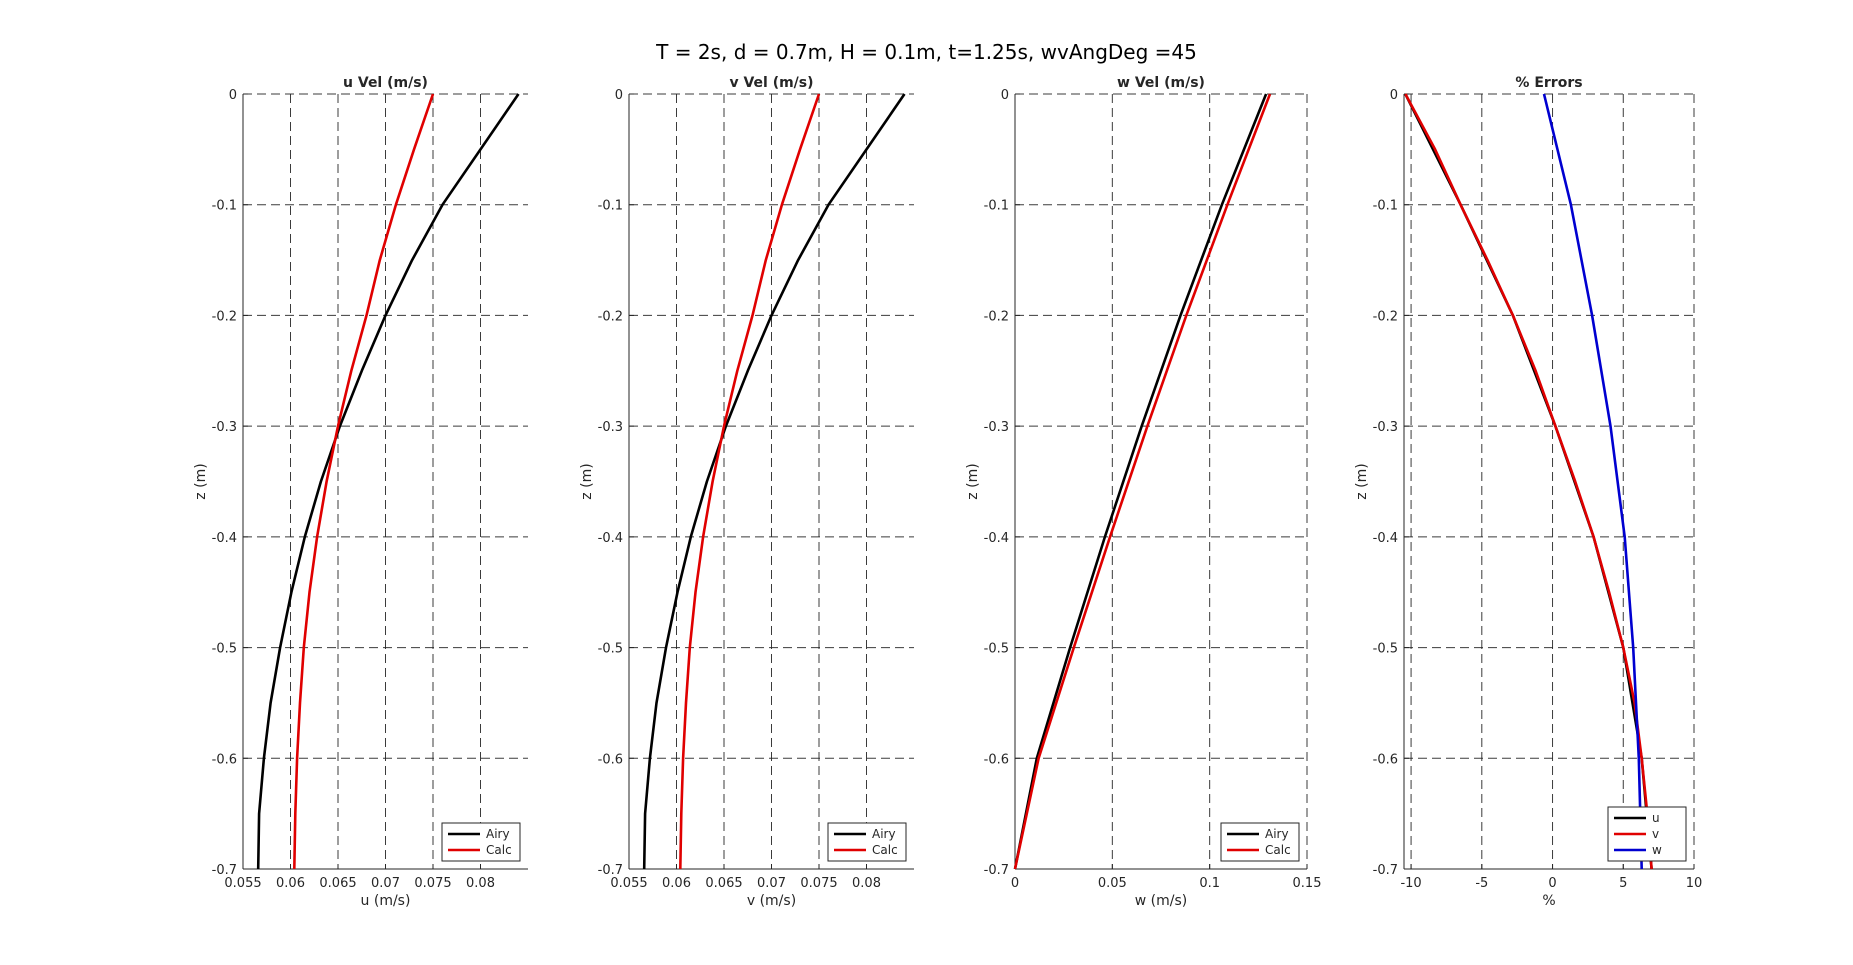  What do you see at coordinates (1112, 883) in the screenshot?
I see `x-tick-label: 0.05` at bounding box center [1112, 883].